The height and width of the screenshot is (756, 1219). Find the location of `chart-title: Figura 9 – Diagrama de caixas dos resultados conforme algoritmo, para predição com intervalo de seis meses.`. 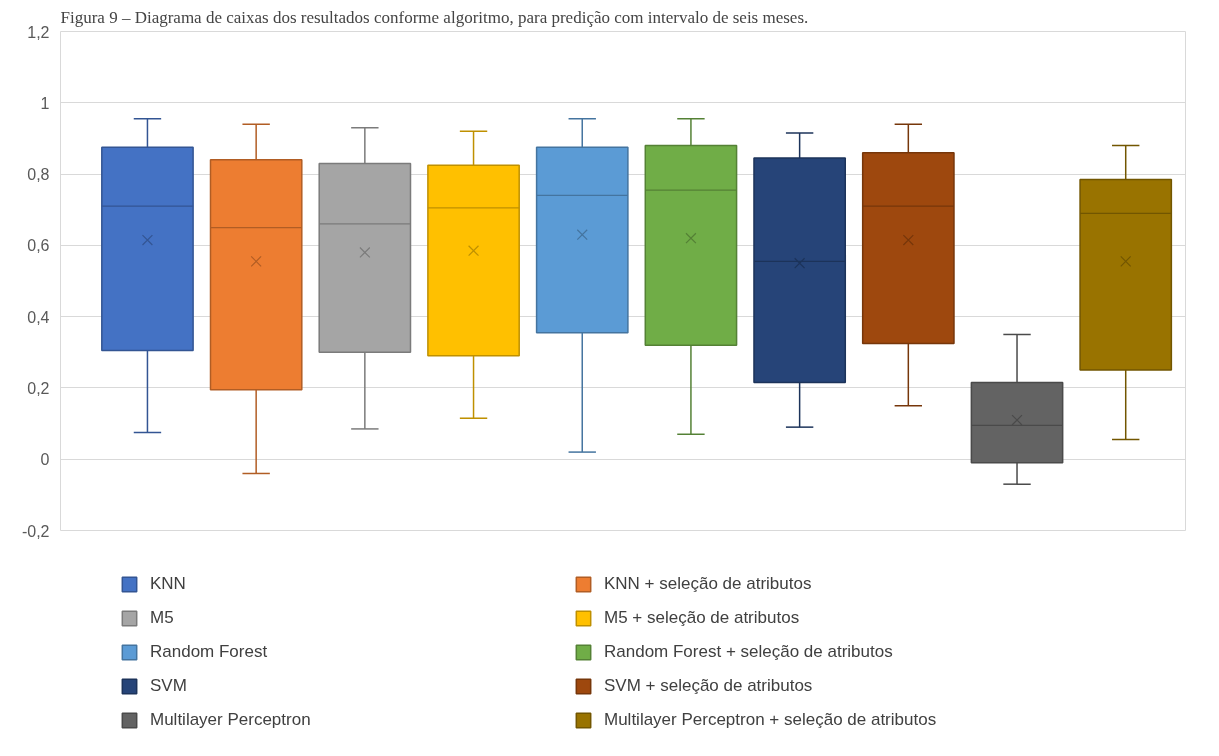

chart-title: Figura 9 – Diagrama de caixas dos resultados conforme algoritmo, para predição com intervalo de seis meses. is located at coordinates (434, 17).